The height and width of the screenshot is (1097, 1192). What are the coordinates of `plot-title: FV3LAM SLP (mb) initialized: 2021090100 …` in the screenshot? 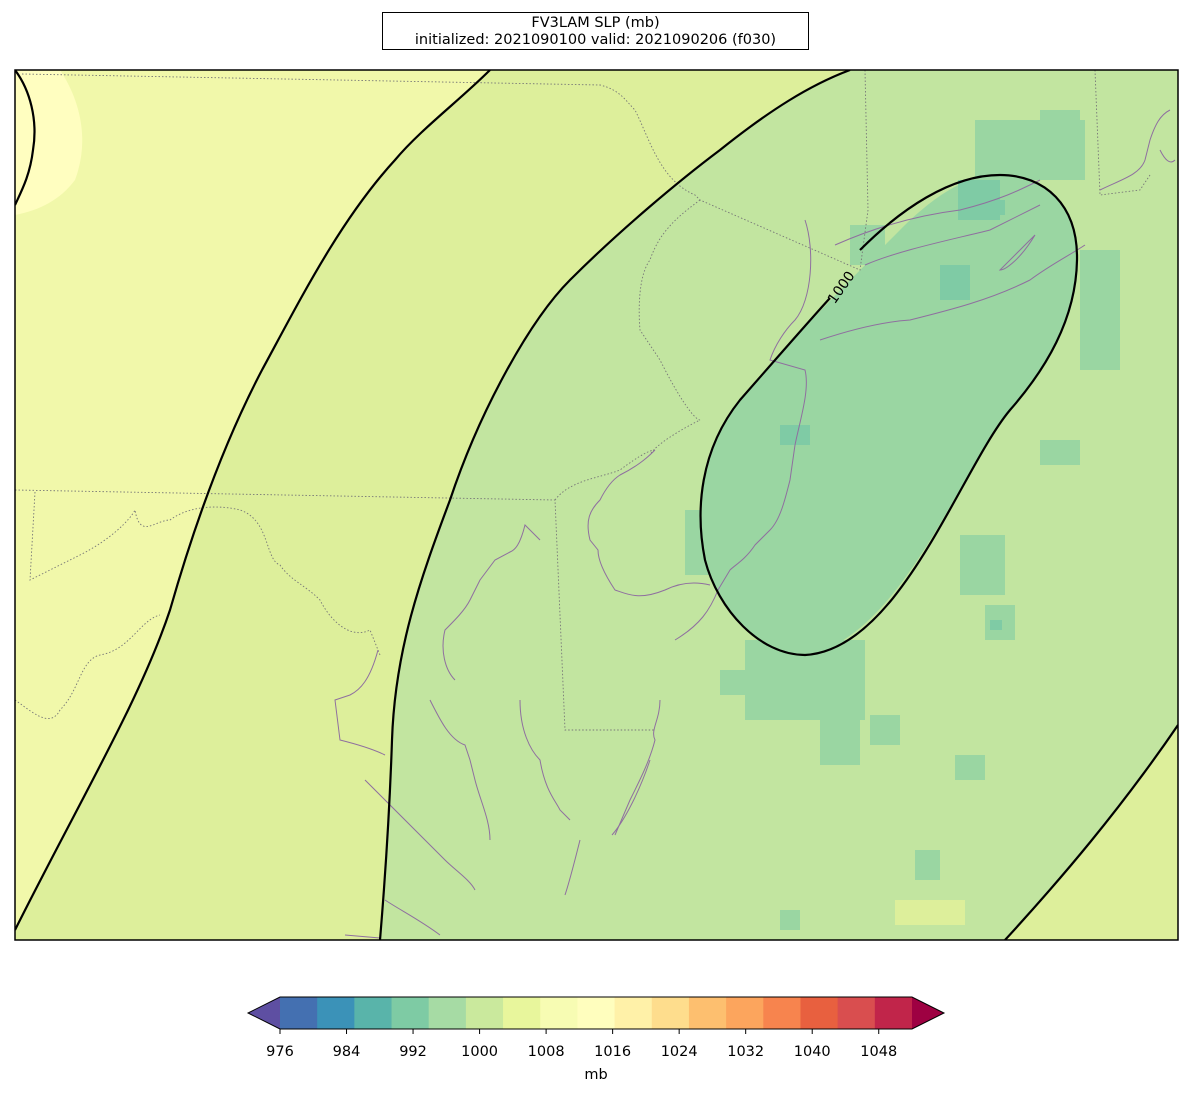 It's located at (595, 31).